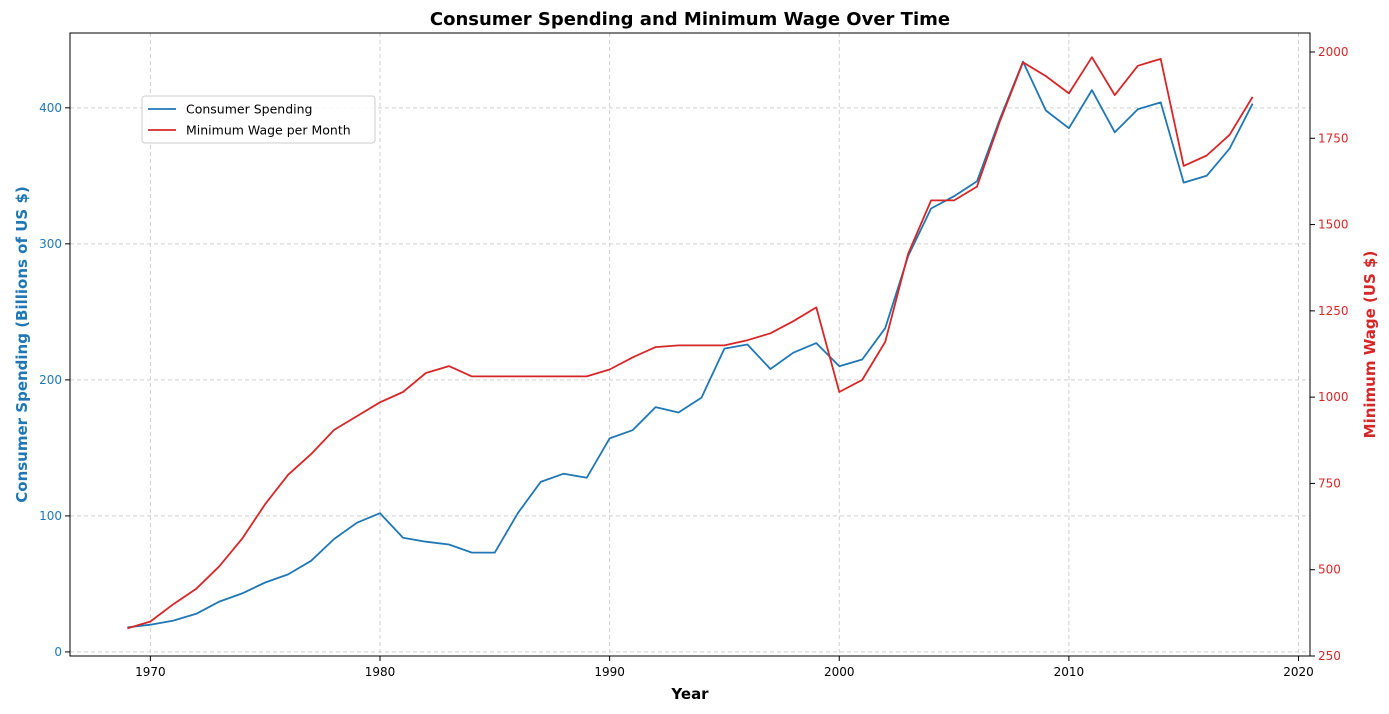  I want to click on right-y-axis-label: Minimum Wage (US $), so click(1370, 345).